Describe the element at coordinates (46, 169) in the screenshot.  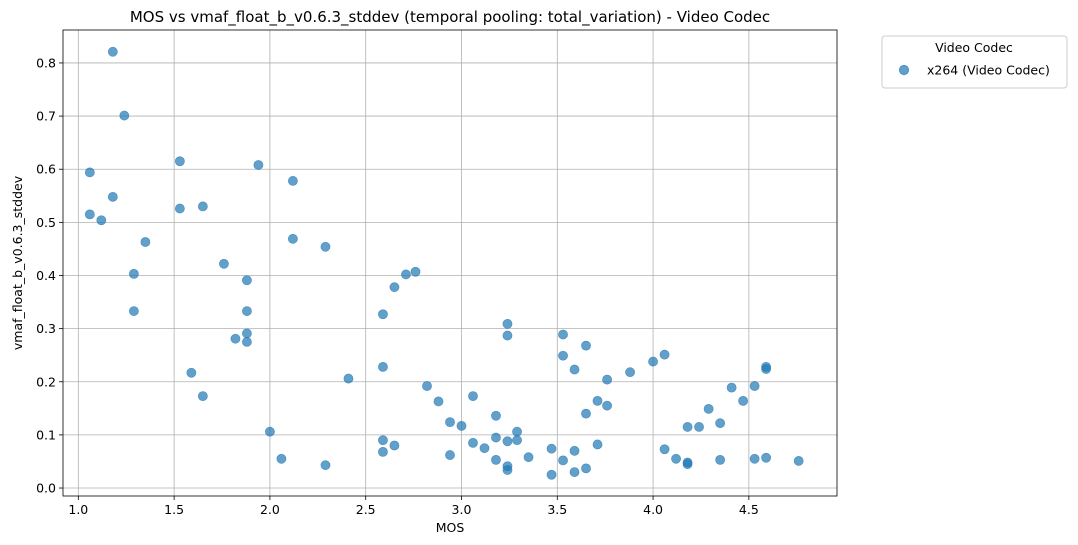
I see `y-tick-label: 0.6` at that location.